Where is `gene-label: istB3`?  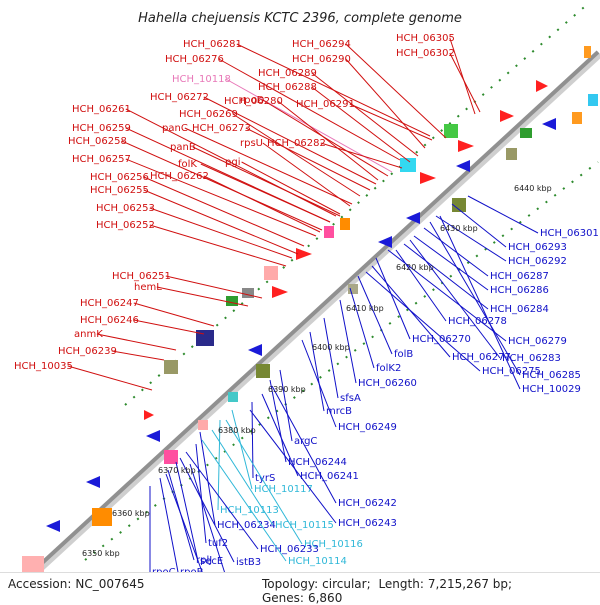 gene-label: istB3 is located at coordinates (248, 562).